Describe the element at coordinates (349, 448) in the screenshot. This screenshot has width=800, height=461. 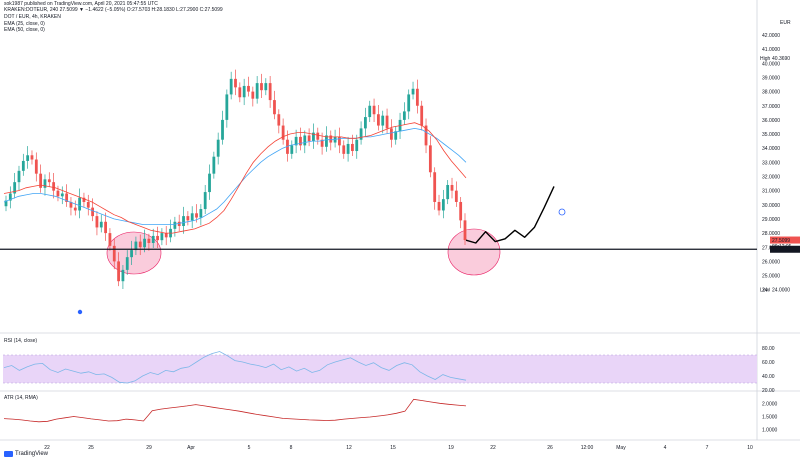
I see `x-tick-label: 12` at that location.